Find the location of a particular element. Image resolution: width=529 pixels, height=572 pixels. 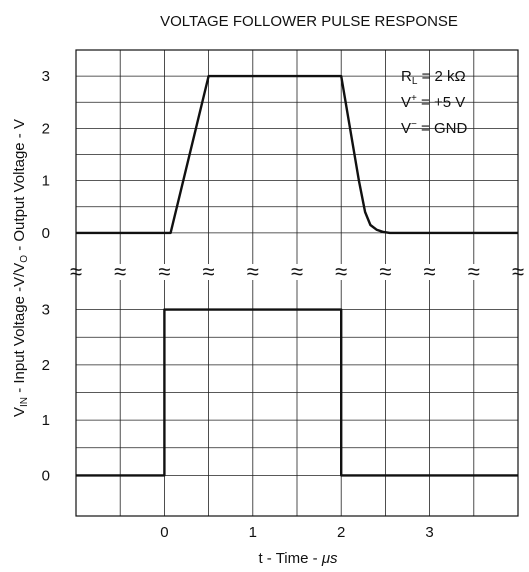

x-tick-label: 0 is located at coordinates (164, 532).